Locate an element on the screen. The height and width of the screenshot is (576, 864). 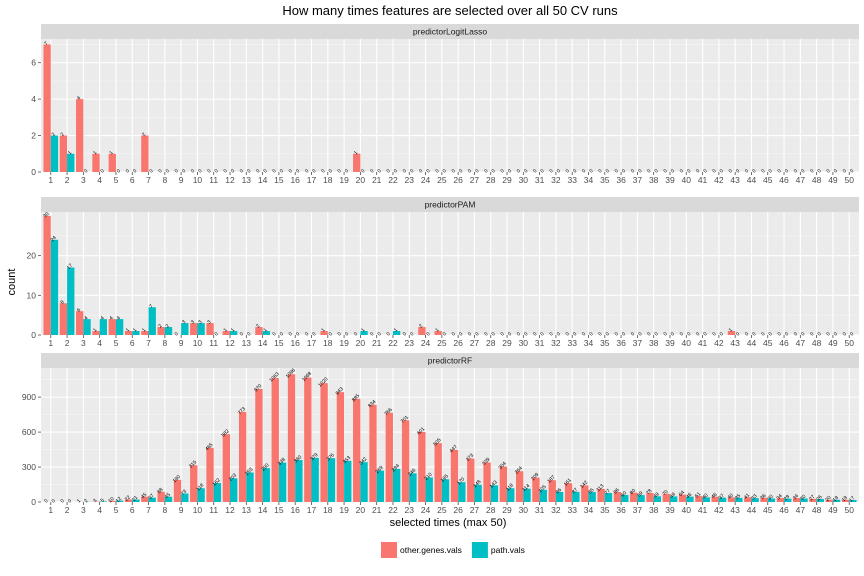
bar-value-label: 338 is located at coordinates (282, 462).